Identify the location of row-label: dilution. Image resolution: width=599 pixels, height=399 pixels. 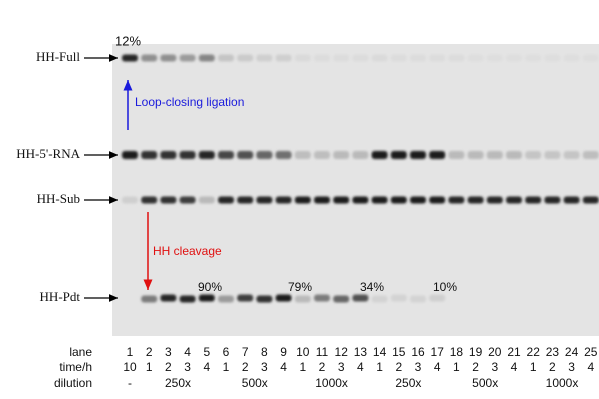
(73, 383).